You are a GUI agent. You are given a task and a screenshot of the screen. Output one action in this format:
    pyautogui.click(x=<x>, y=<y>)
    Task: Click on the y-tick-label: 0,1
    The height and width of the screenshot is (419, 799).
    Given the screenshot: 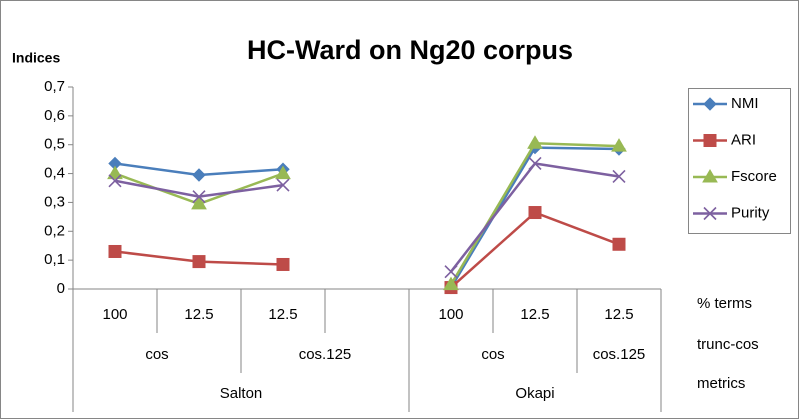 What is the action you would take?
    pyautogui.click(x=54, y=259)
    